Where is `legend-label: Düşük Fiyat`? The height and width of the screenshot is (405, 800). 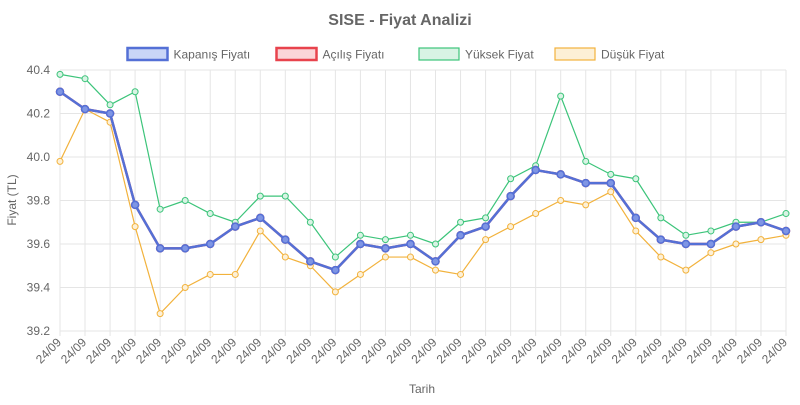 legend-label: Düşük Fiyat is located at coordinates (633, 55).